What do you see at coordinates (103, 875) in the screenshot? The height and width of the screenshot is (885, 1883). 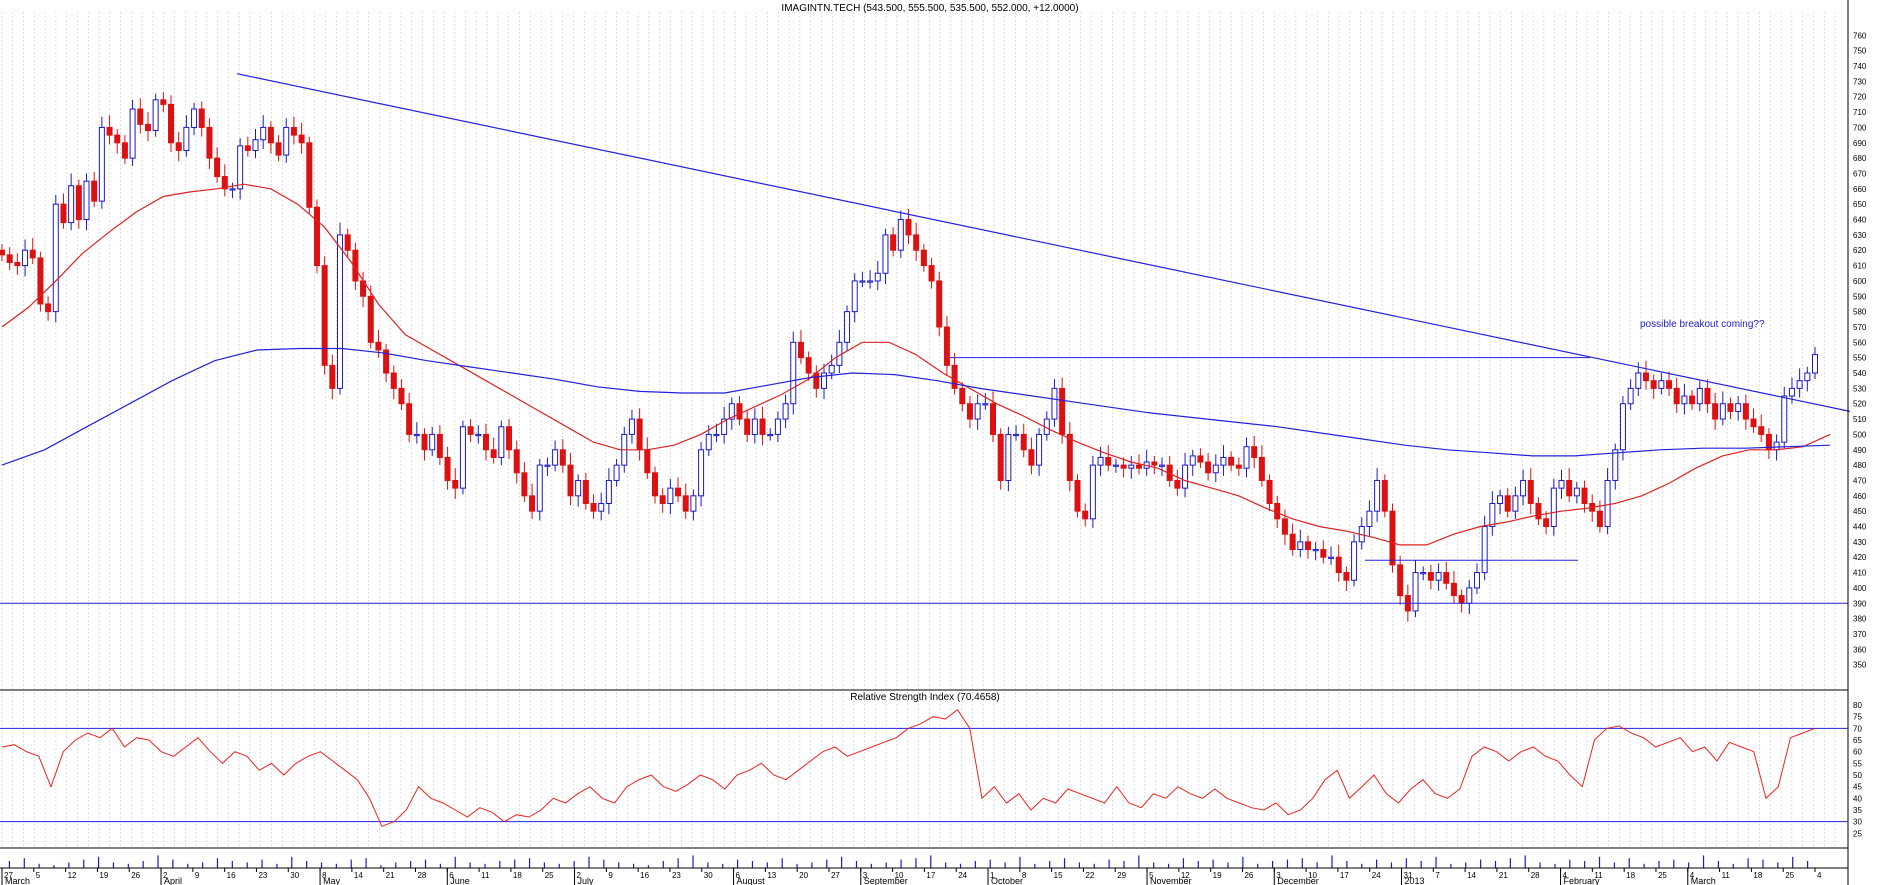 I see `date-tick-label: 19` at bounding box center [103, 875].